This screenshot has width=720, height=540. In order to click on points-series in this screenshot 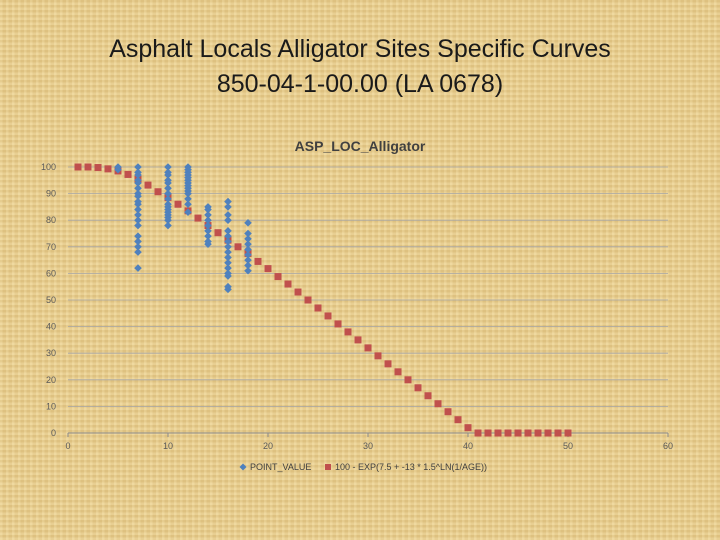, I will do `click(183, 228)`.